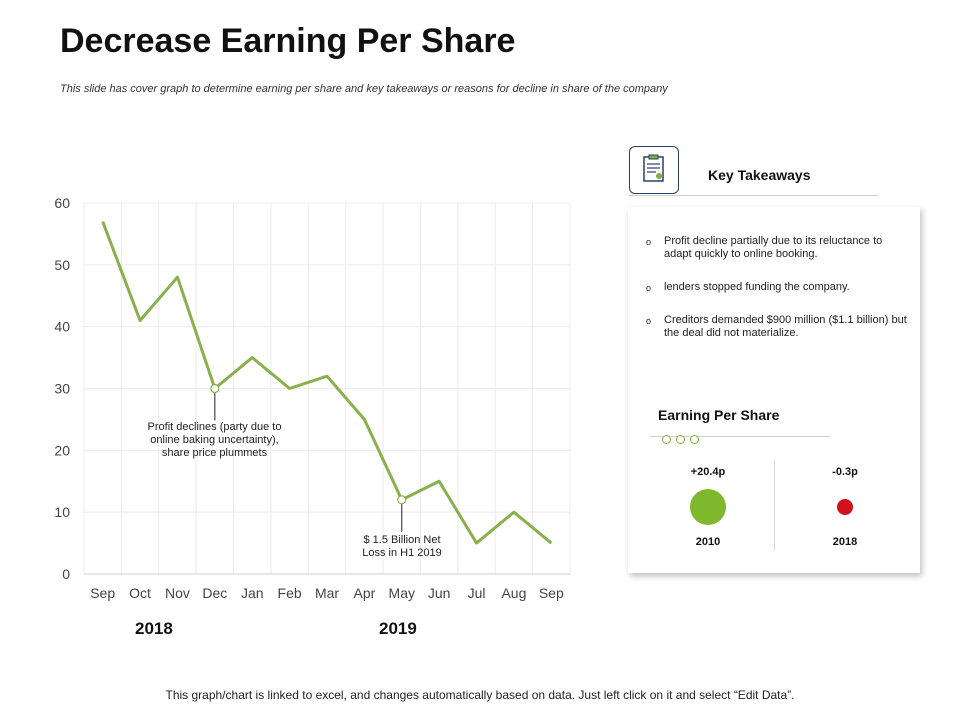  I want to click on eps-title: Earning Per Share, so click(719, 415).